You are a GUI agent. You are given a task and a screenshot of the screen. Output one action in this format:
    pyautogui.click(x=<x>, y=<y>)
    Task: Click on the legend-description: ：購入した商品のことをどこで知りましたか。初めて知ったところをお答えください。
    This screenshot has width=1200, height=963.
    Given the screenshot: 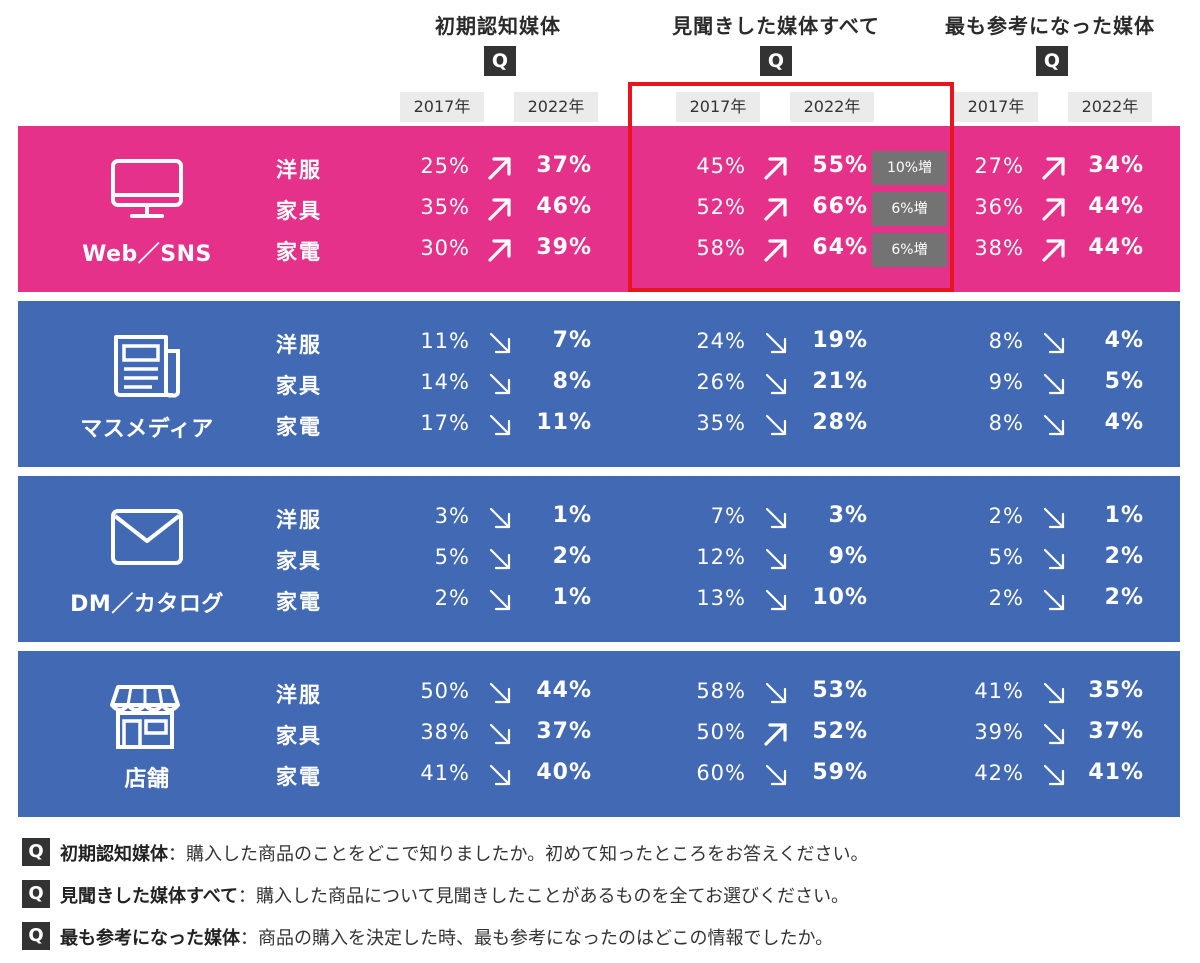 What is the action you would take?
    pyautogui.click(x=518, y=854)
    